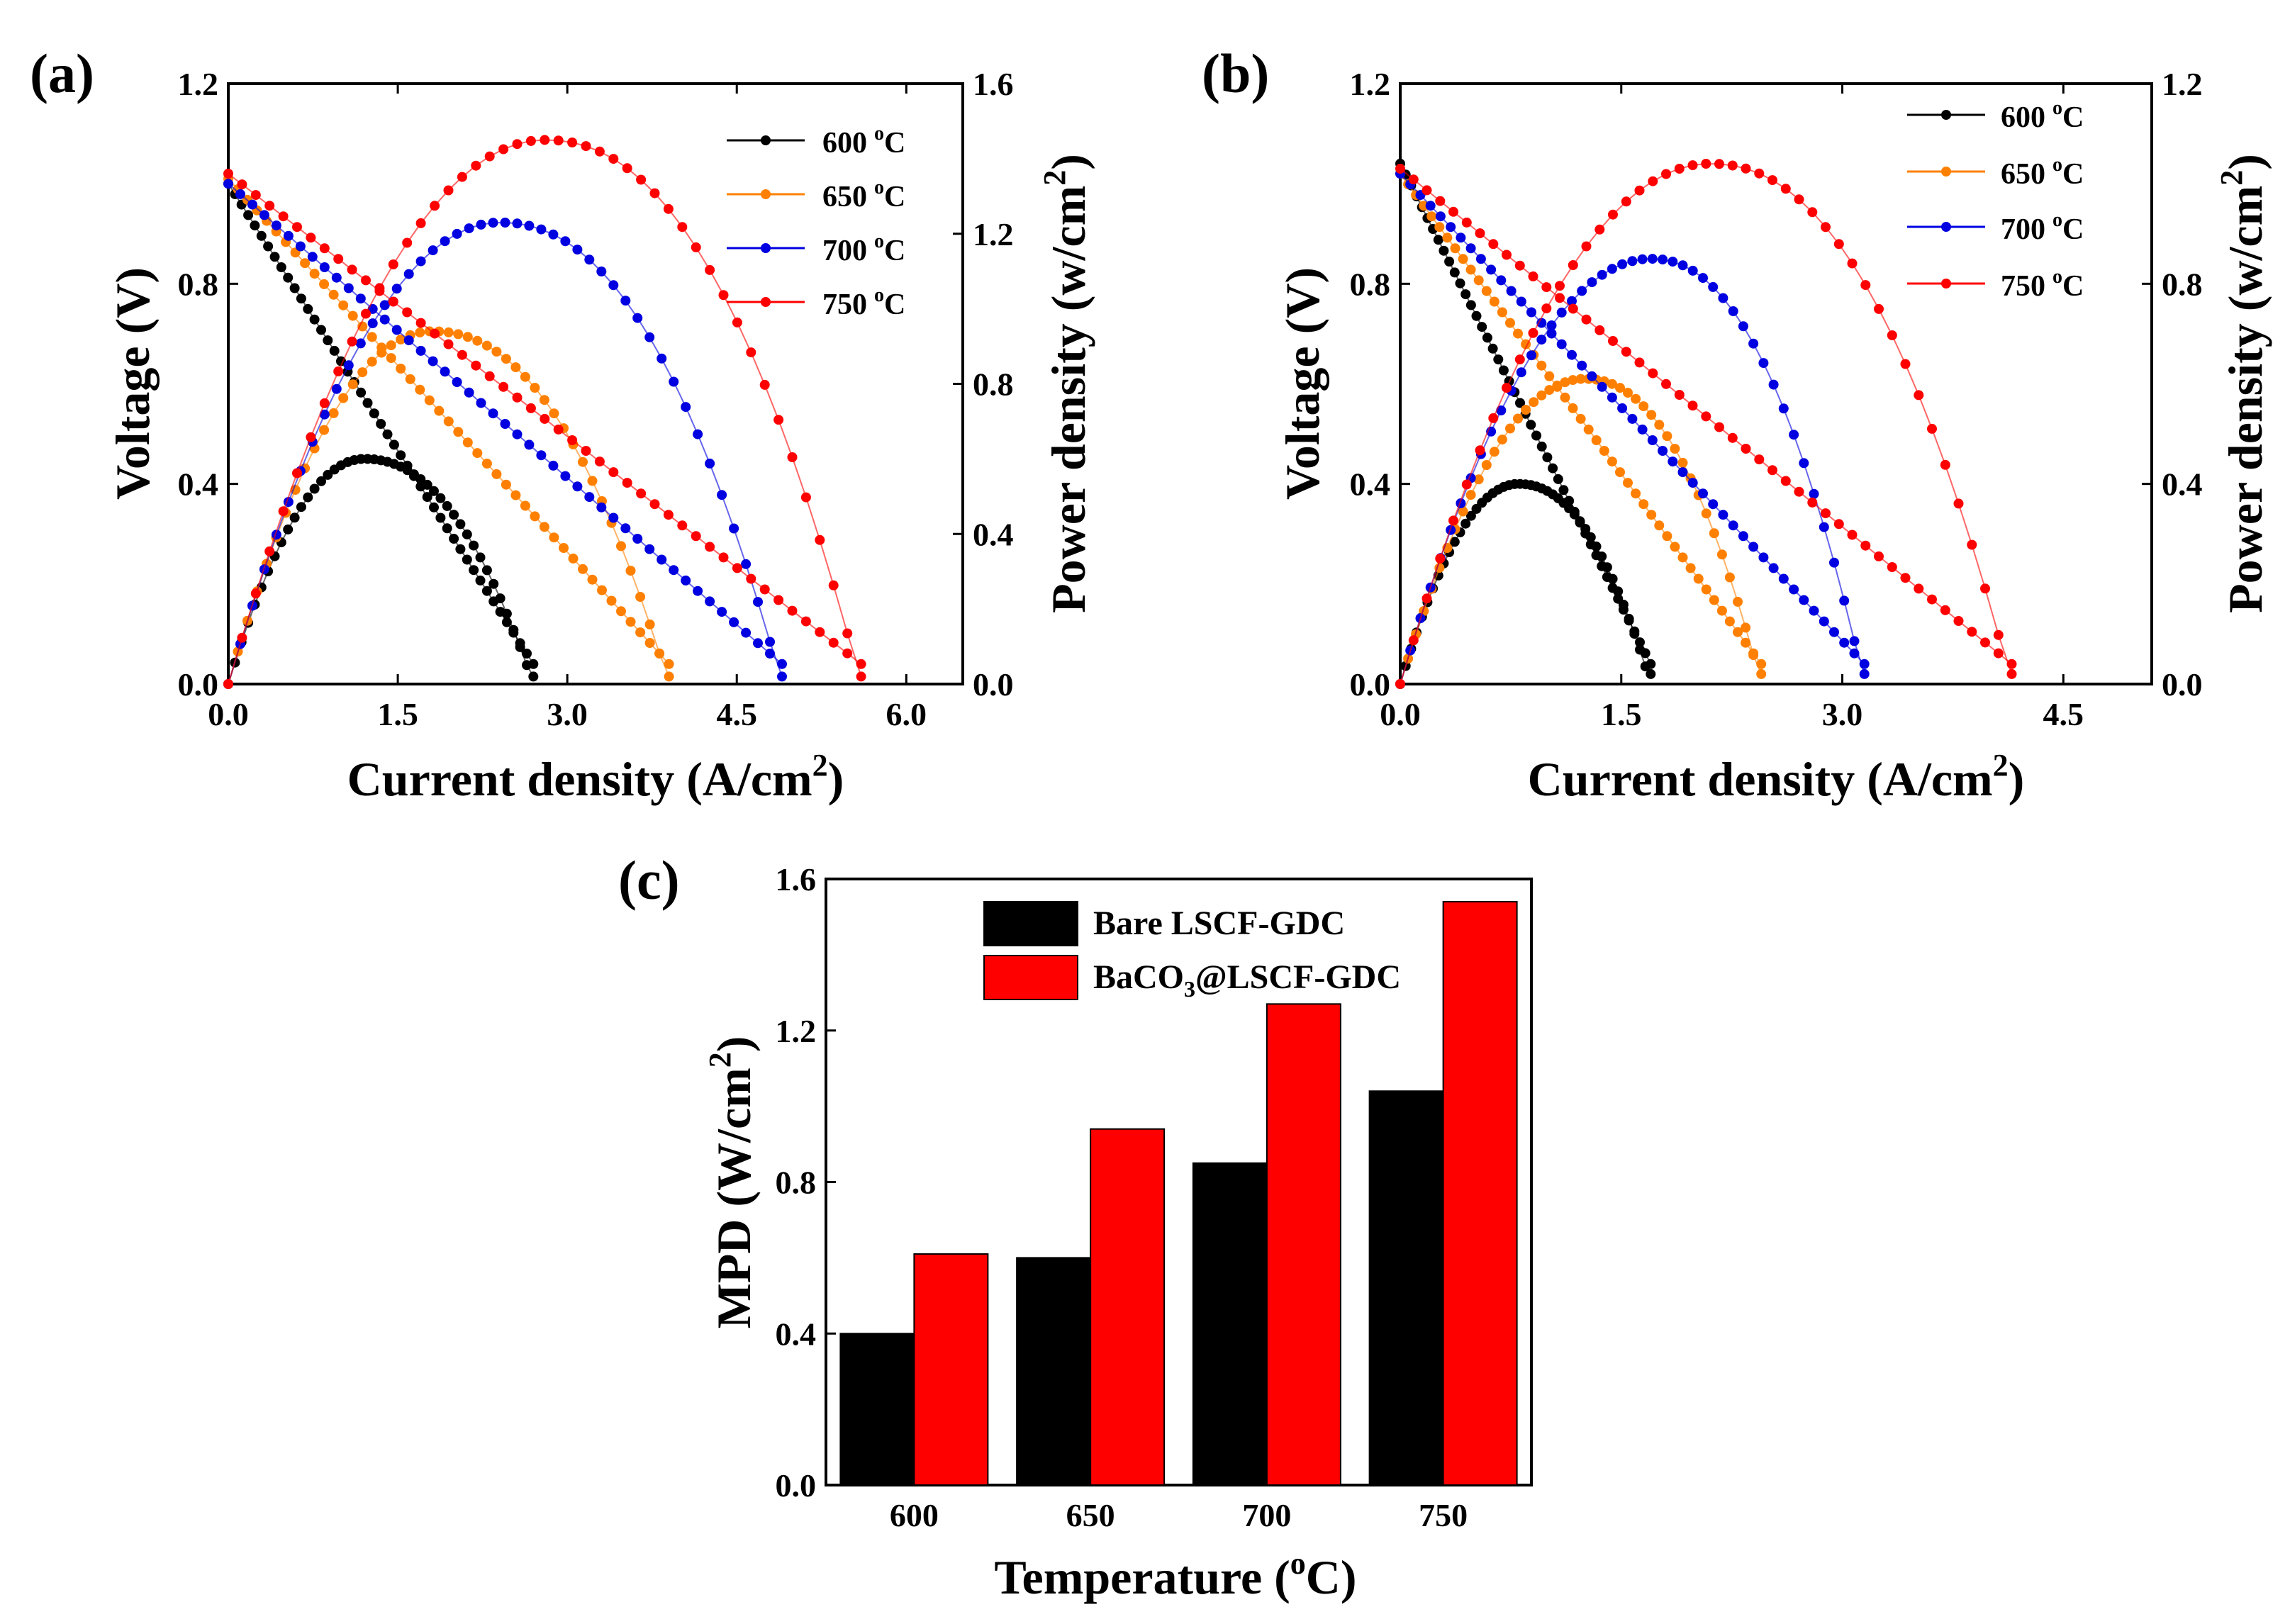 The image size is (2290, 1624). What do you see at coordinates (907, 714) in the screenshot?
I see `x-tick-label: 6.0` at bounding box center [907, 714].